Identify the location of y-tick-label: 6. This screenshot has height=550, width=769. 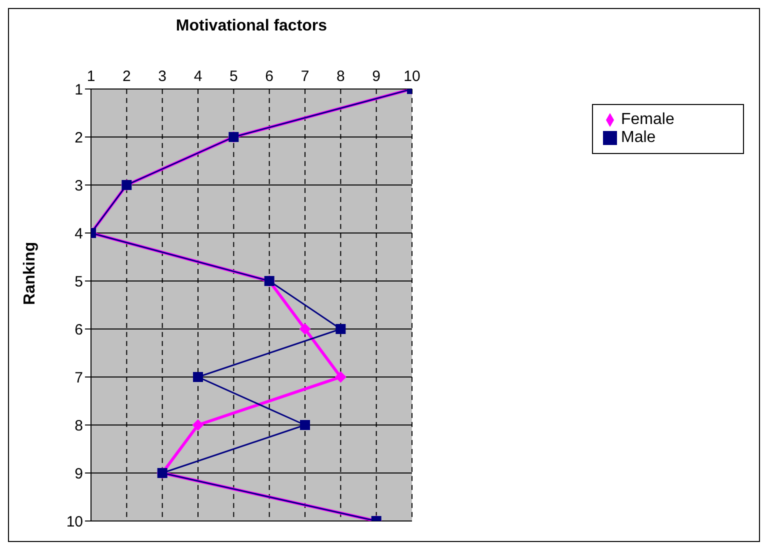
(78, 329).